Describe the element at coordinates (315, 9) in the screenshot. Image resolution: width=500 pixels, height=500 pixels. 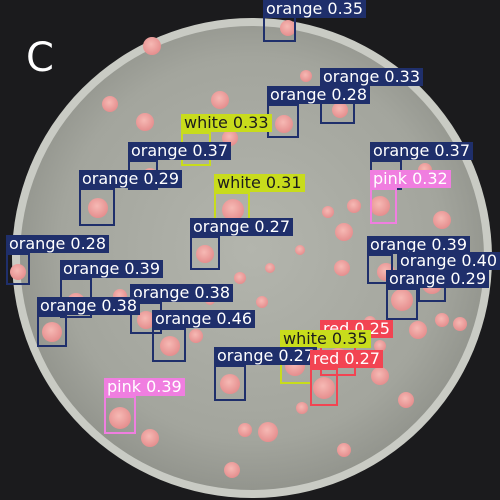
I see `detection-label-orange: orange 0.35` at that location.